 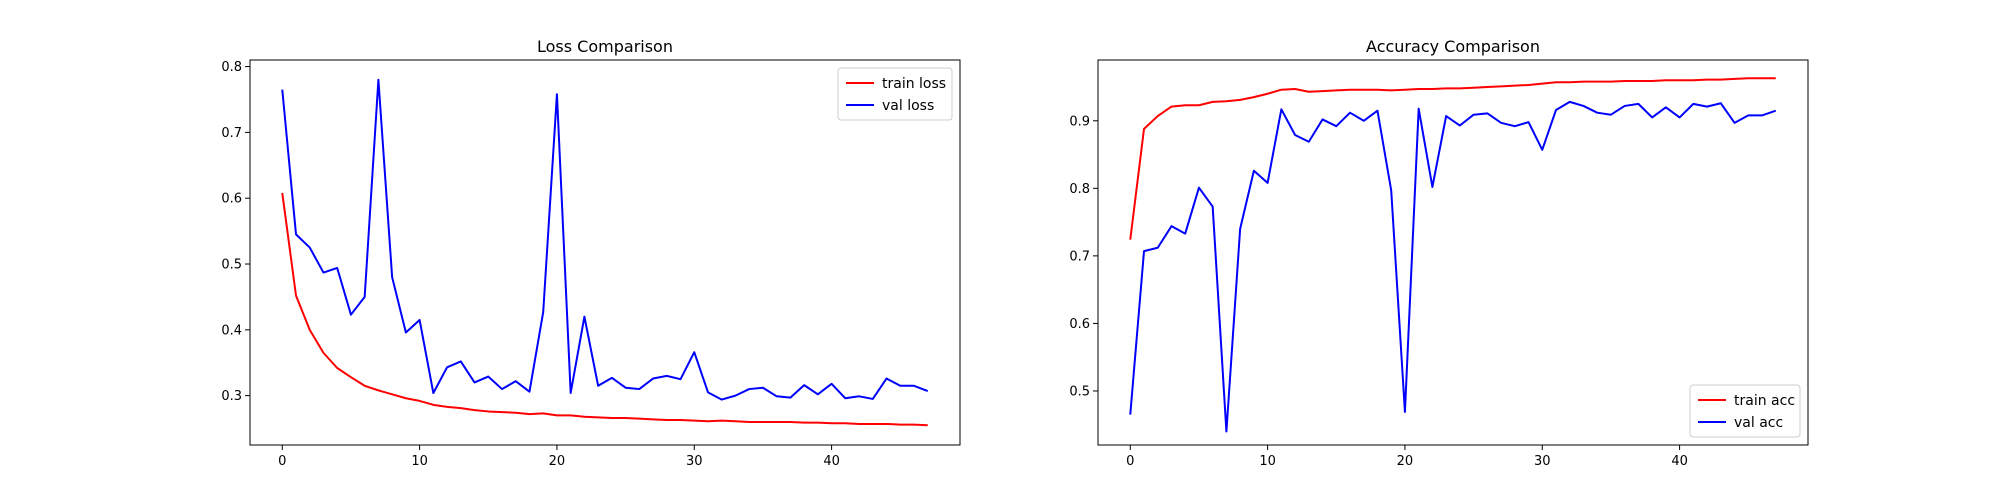 I want to click on chart-title: Loss Comparison, so click(x=605, y=46).